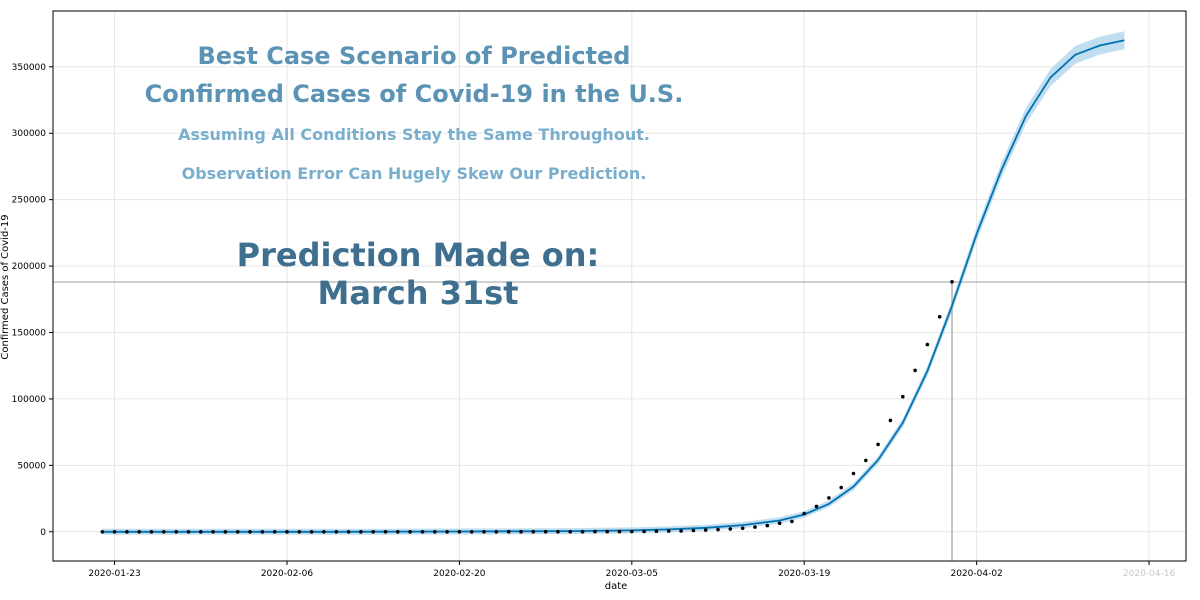 The height and width of the screenshot is (600, 1200). Describe the element at coordinates (414, 56) in the screenshot. I see `chart-title-line-1: Best Case Scenario of Predicted` at that location.